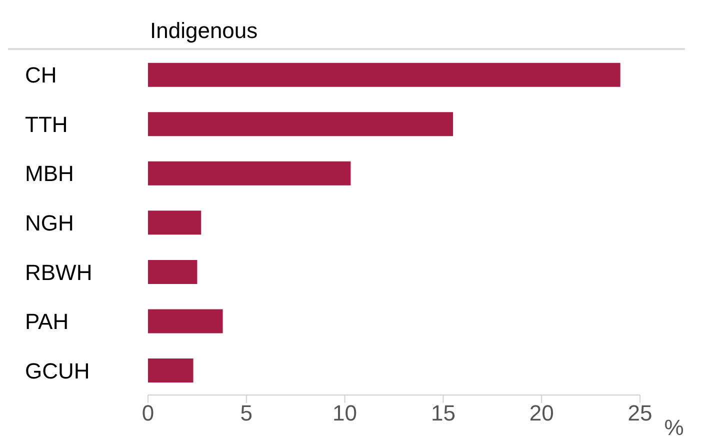 This screenshot has width=704, height=443. I want to click on x-axis-title: %, so click(674, 427).